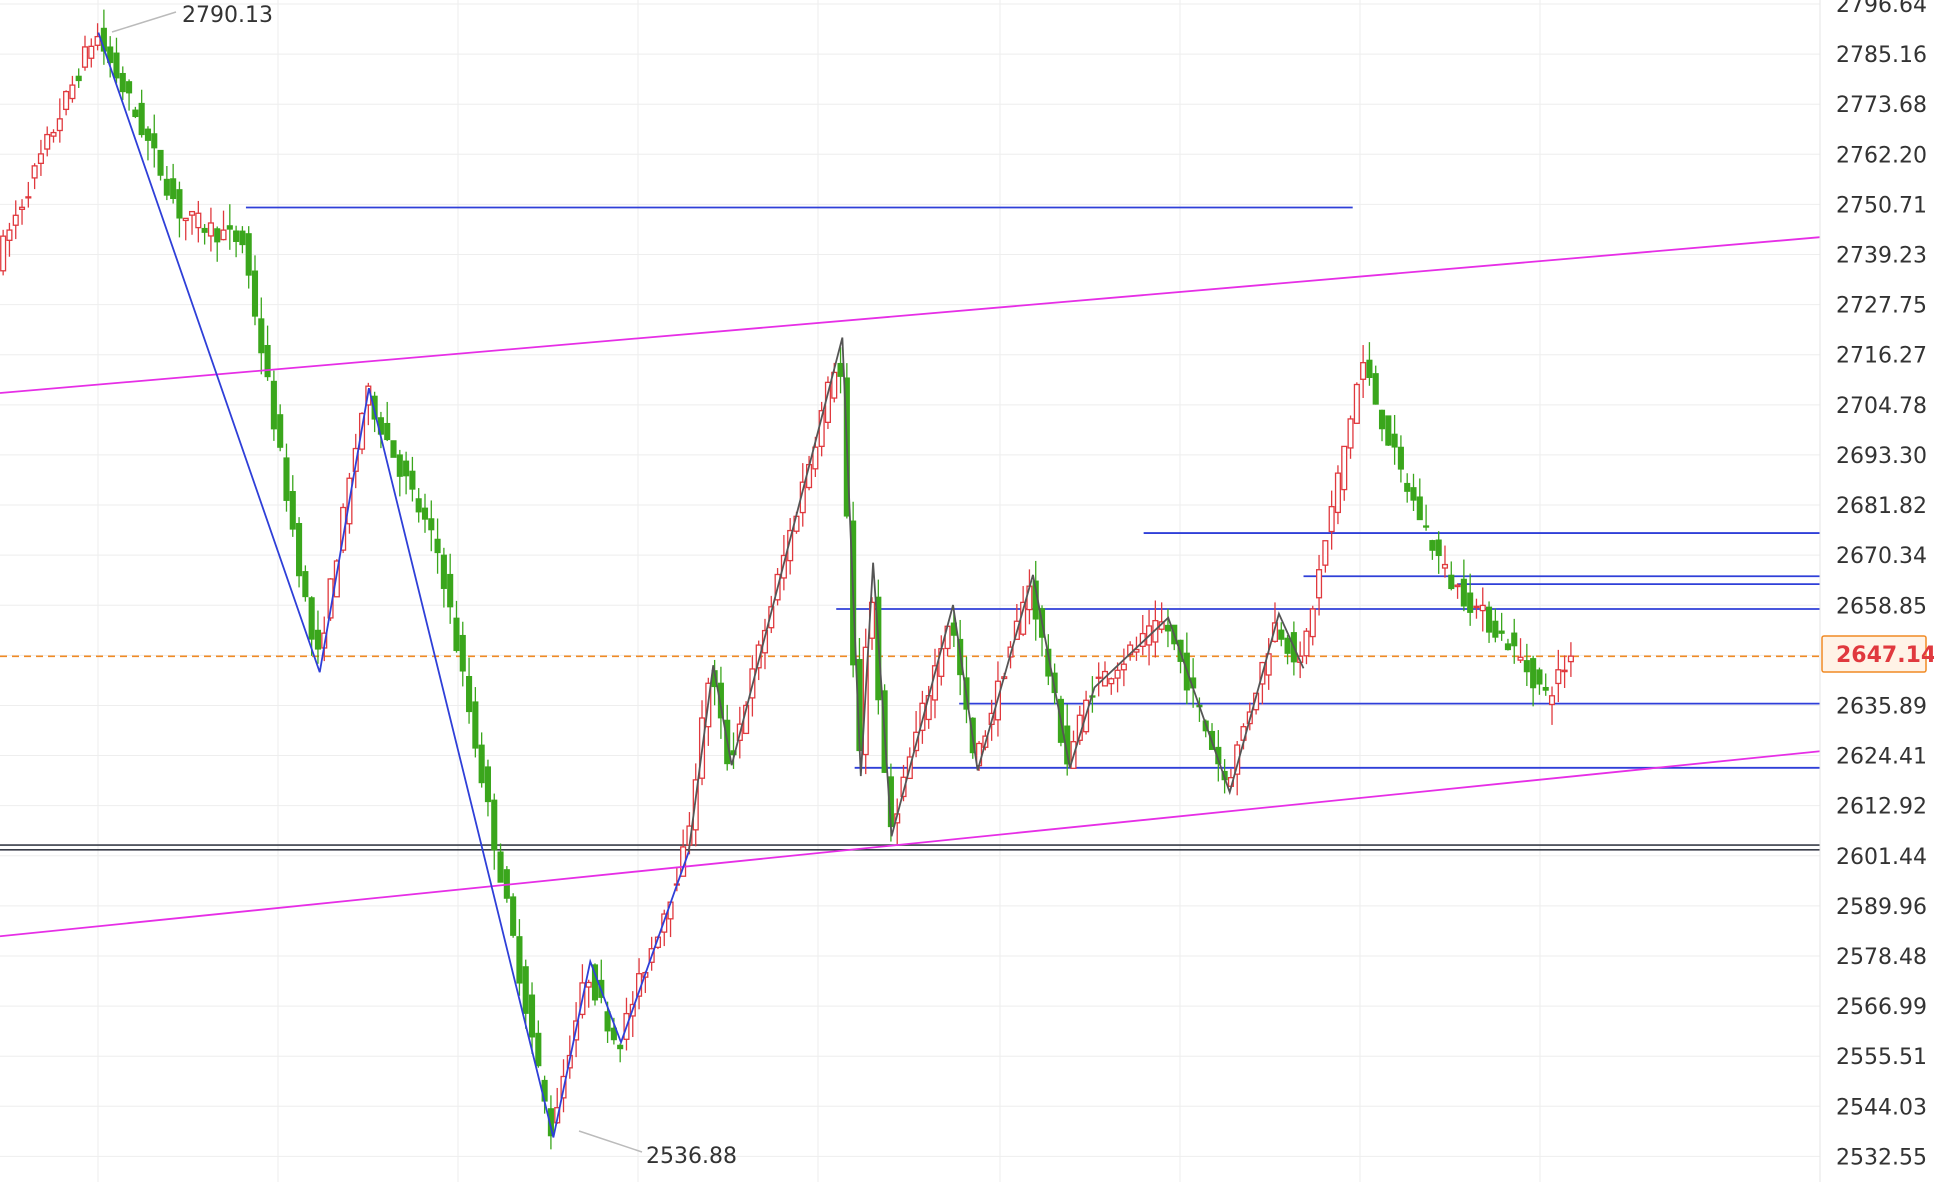  What do you see at coordinates (1881, 706) in the screenshot?
I see `price-tick-label: 2635.89` at bounding box center [1881, 706].